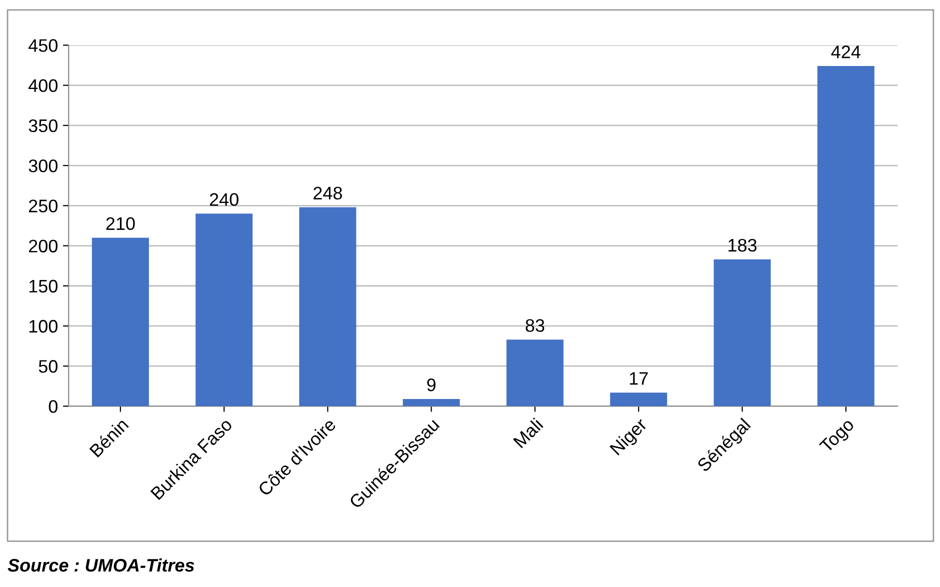  What do you see at coordinates (43, 125) in the screenshot?
I see `y-tick-label: 350` at bounding box center [43, 125].